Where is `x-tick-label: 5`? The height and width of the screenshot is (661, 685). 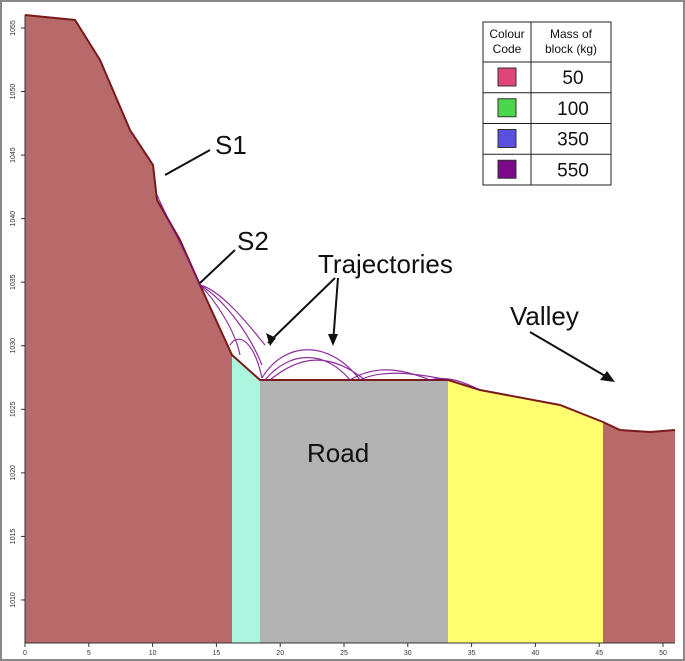 x-tick-label: 5 is located at coordinates (89, 653).